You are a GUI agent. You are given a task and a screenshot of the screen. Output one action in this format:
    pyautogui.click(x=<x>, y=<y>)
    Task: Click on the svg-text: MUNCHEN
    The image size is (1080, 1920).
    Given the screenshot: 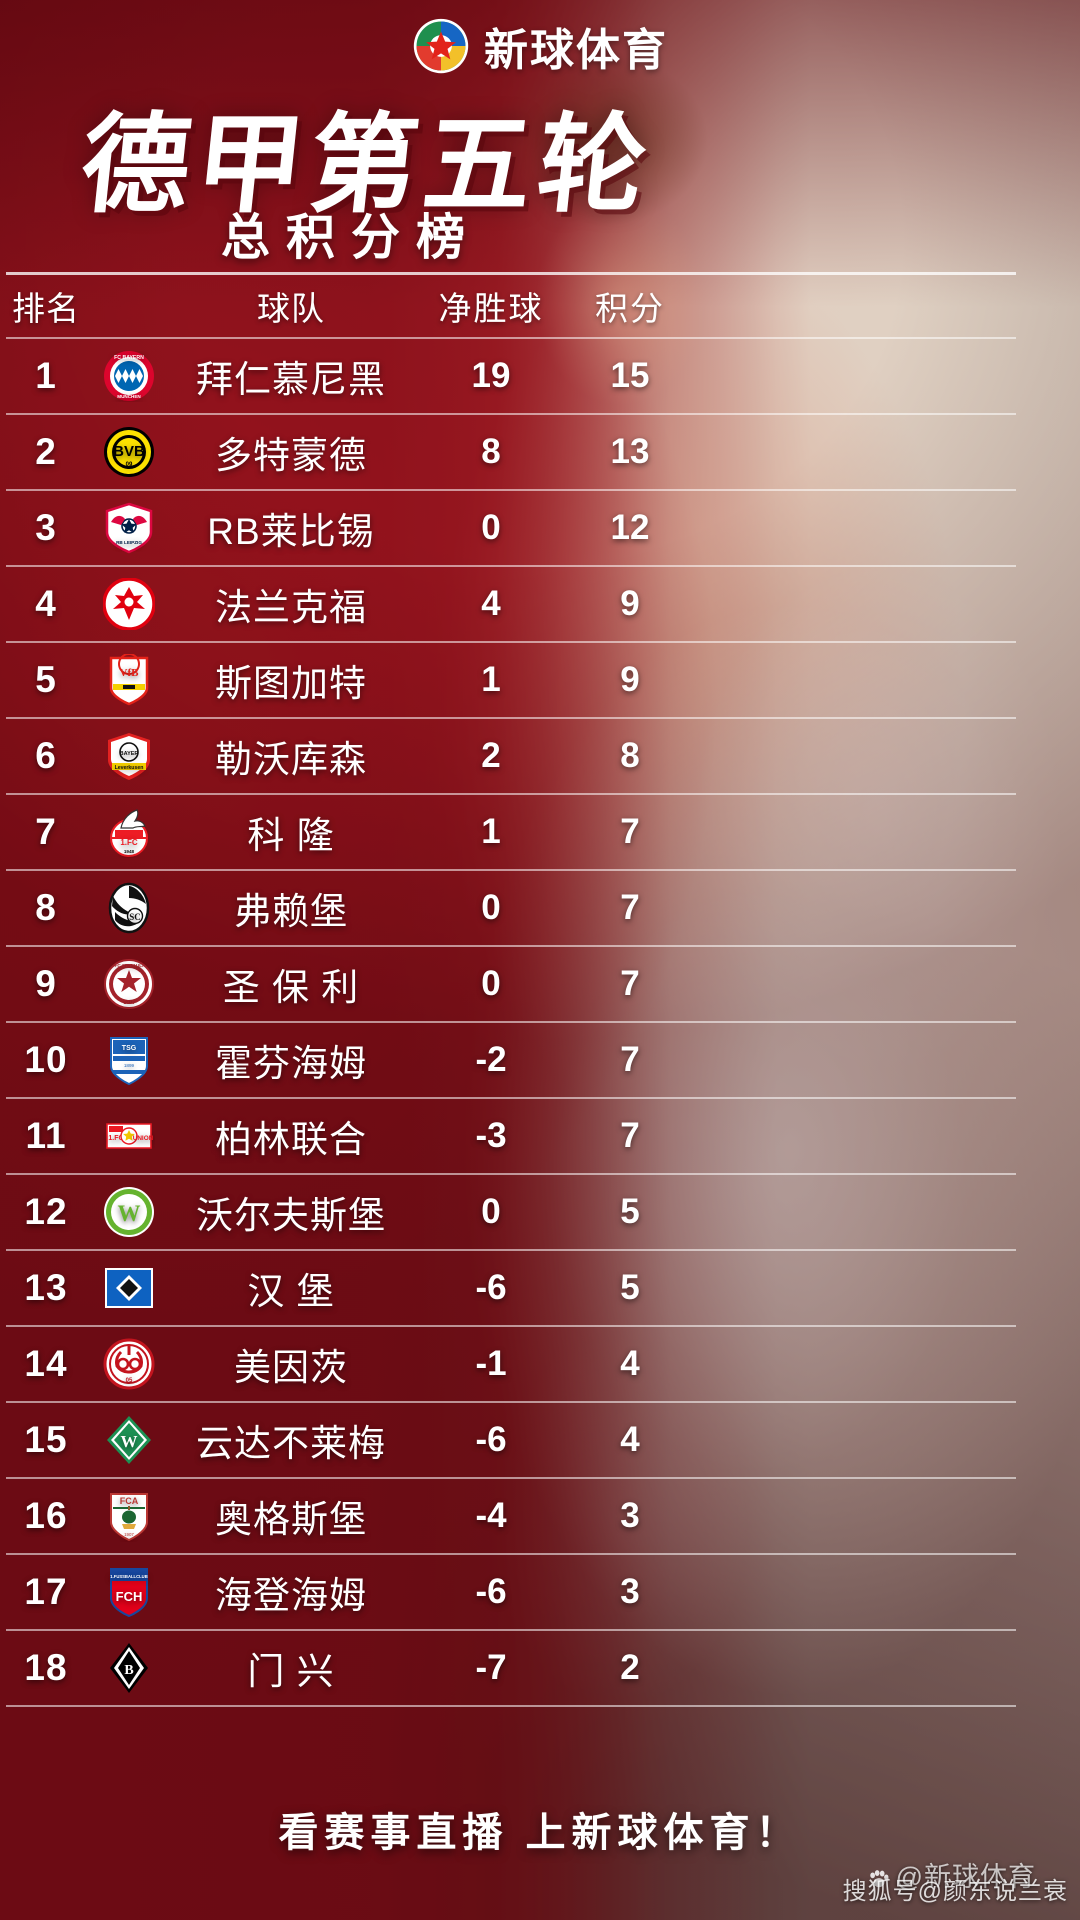 What is the action you would take?
    pyautogui.click(x=129, y=396)
    